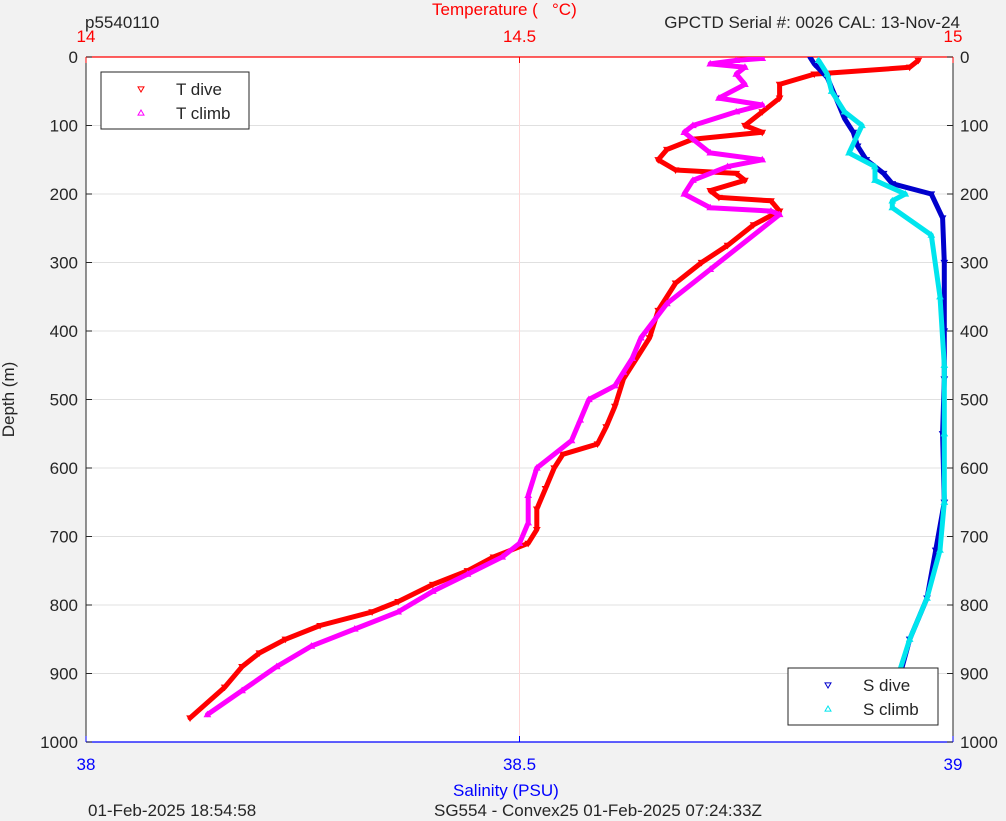 This screenshot has width=1006, height=821. I want to click on depth-tick-label: 700, so click(974, 537).